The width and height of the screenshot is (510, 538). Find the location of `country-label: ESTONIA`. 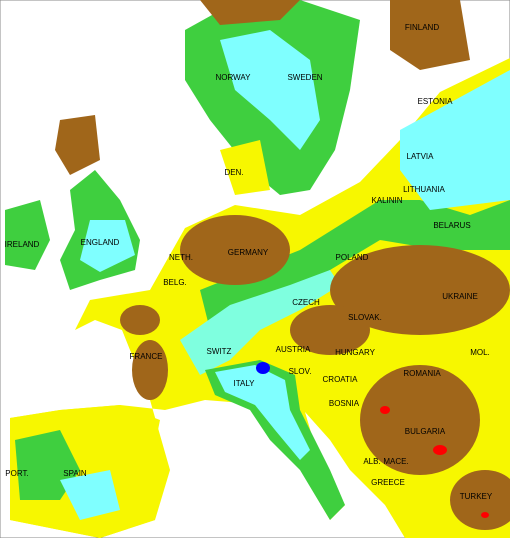

country-label: ESTONIA is located at coordinates (436, 101).